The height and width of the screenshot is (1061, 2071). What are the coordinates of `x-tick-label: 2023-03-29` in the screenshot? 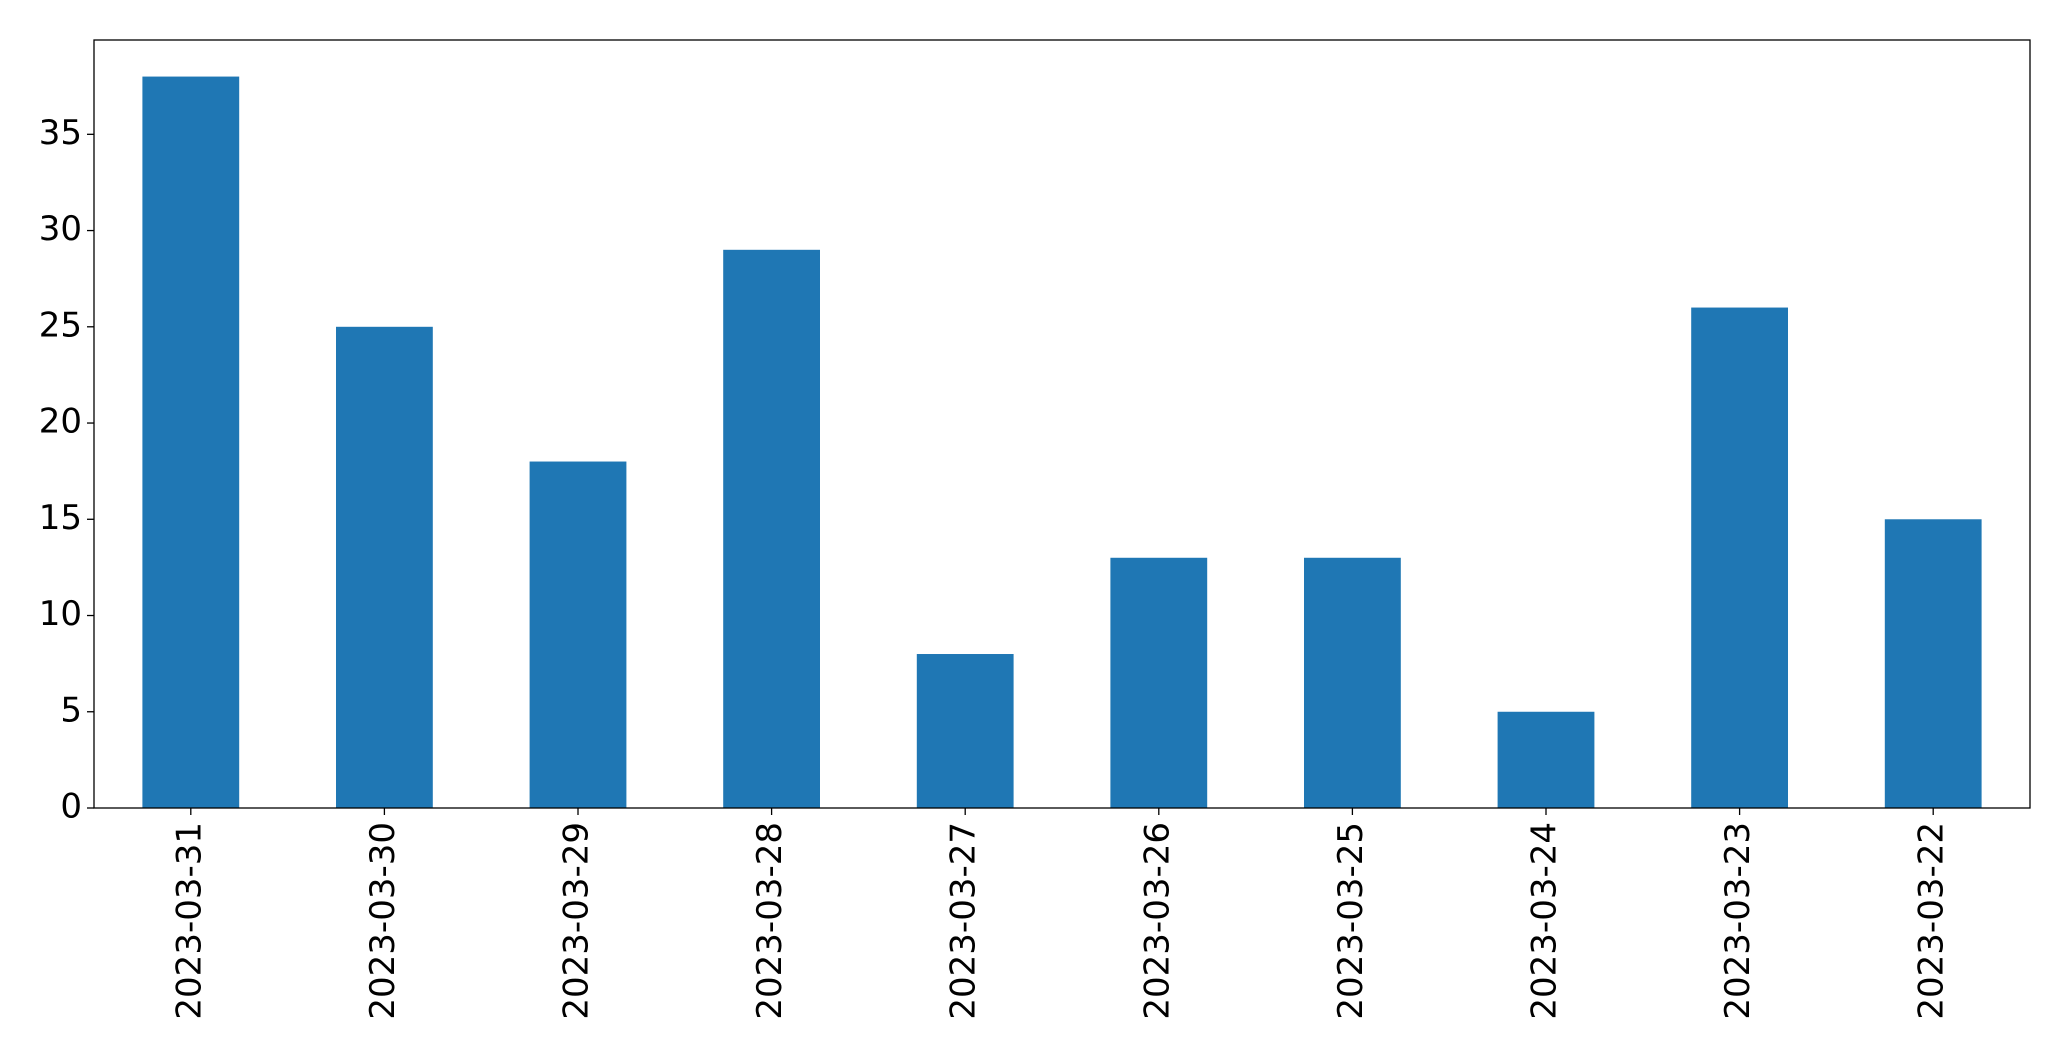 It's located at (577, 921).